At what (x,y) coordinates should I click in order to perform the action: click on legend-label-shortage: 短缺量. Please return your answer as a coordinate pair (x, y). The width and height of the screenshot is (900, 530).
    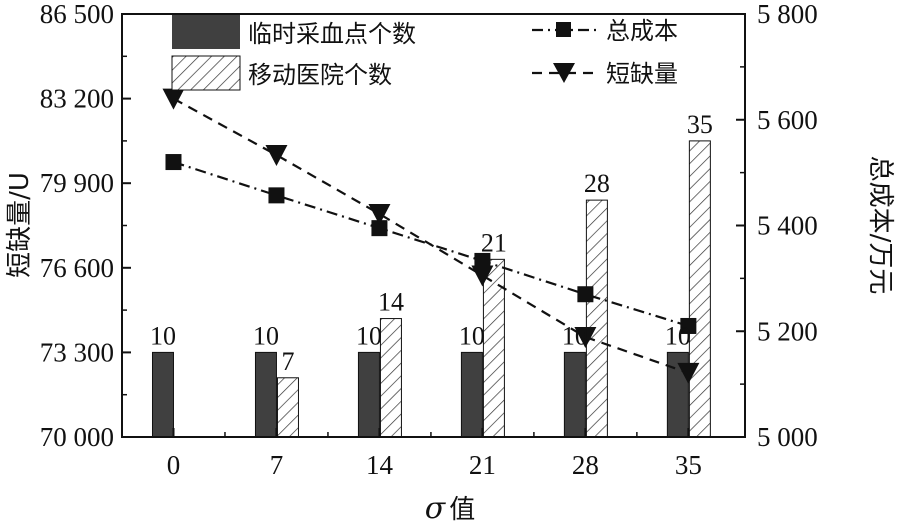
    Looking at the image, I should click on (642, 74).